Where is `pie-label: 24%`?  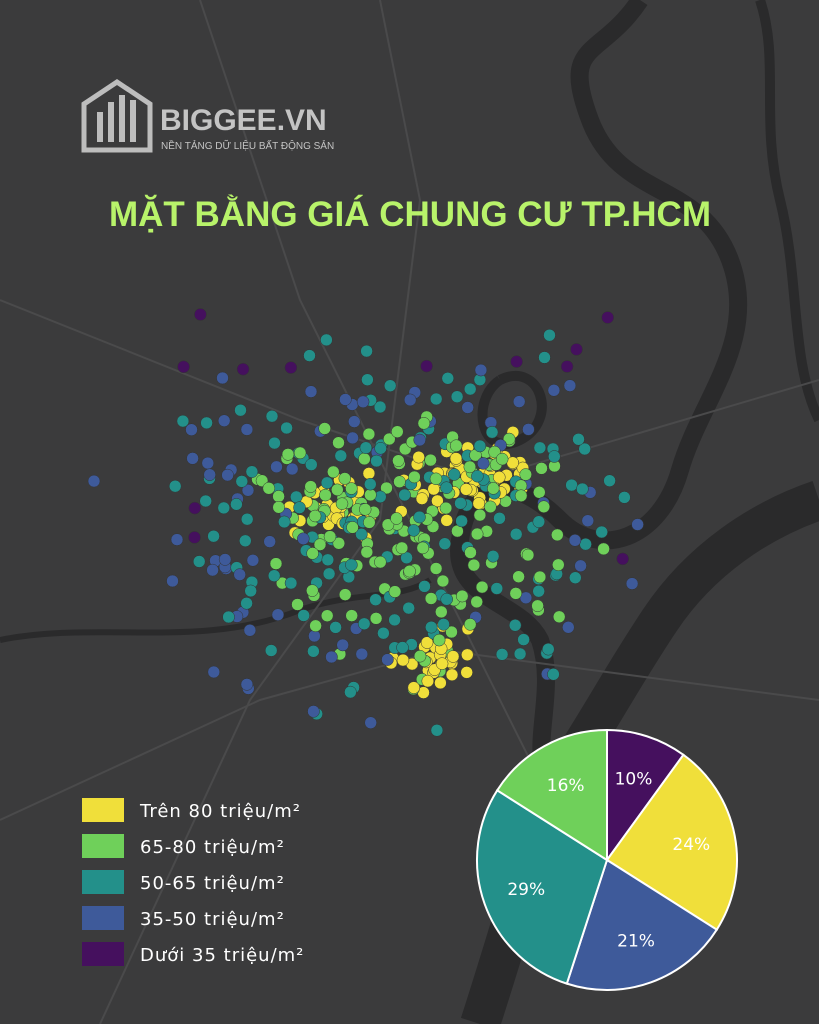
pie-label: 24% is located at coordinates (691, 845).